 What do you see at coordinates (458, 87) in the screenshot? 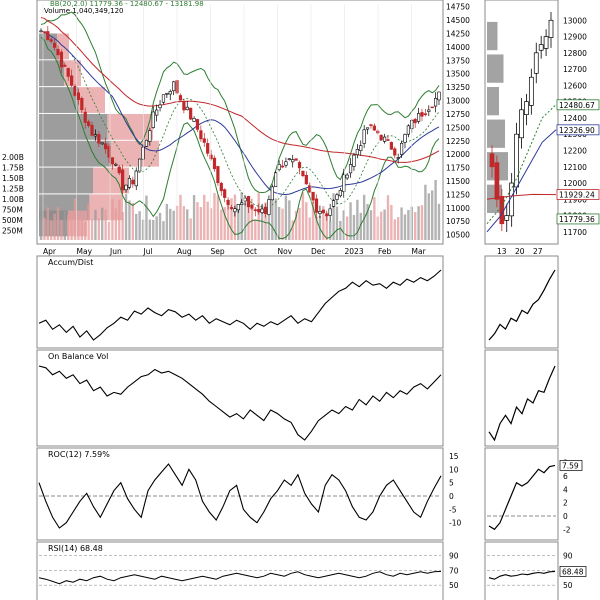
I see `price-y-tick: 13250` at bounding box center [458, 87].